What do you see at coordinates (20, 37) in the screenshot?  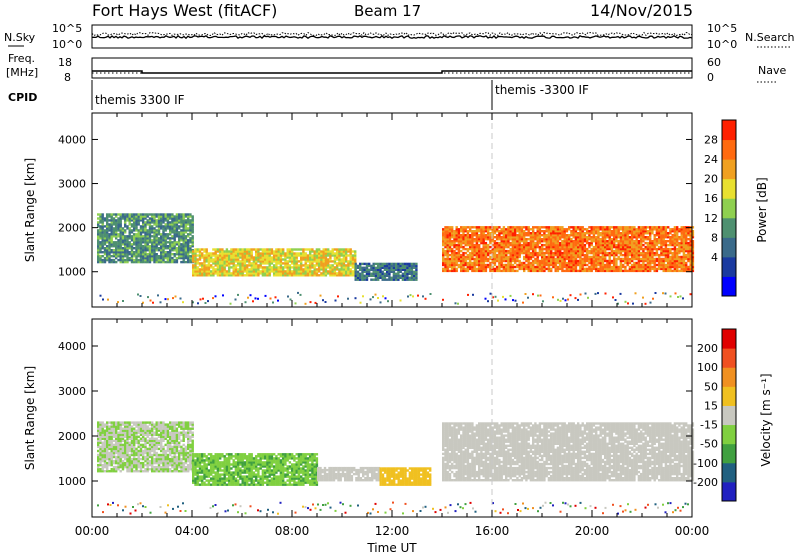 I see `noise-left-label: N.Sky` at bounding box center [20, 37].